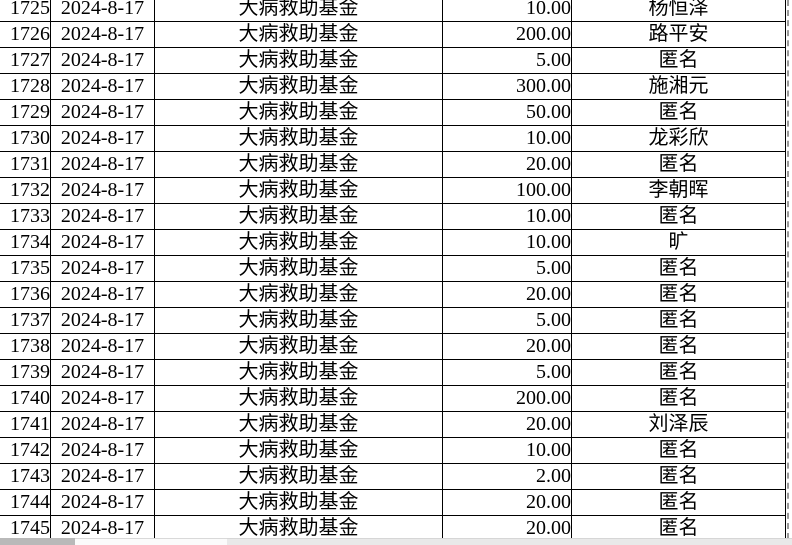  What do you see at coordinates (678, 11) in the screenshot?
I see `cell-donor-name: 杨恒泽` at bounding box center [678, 11].